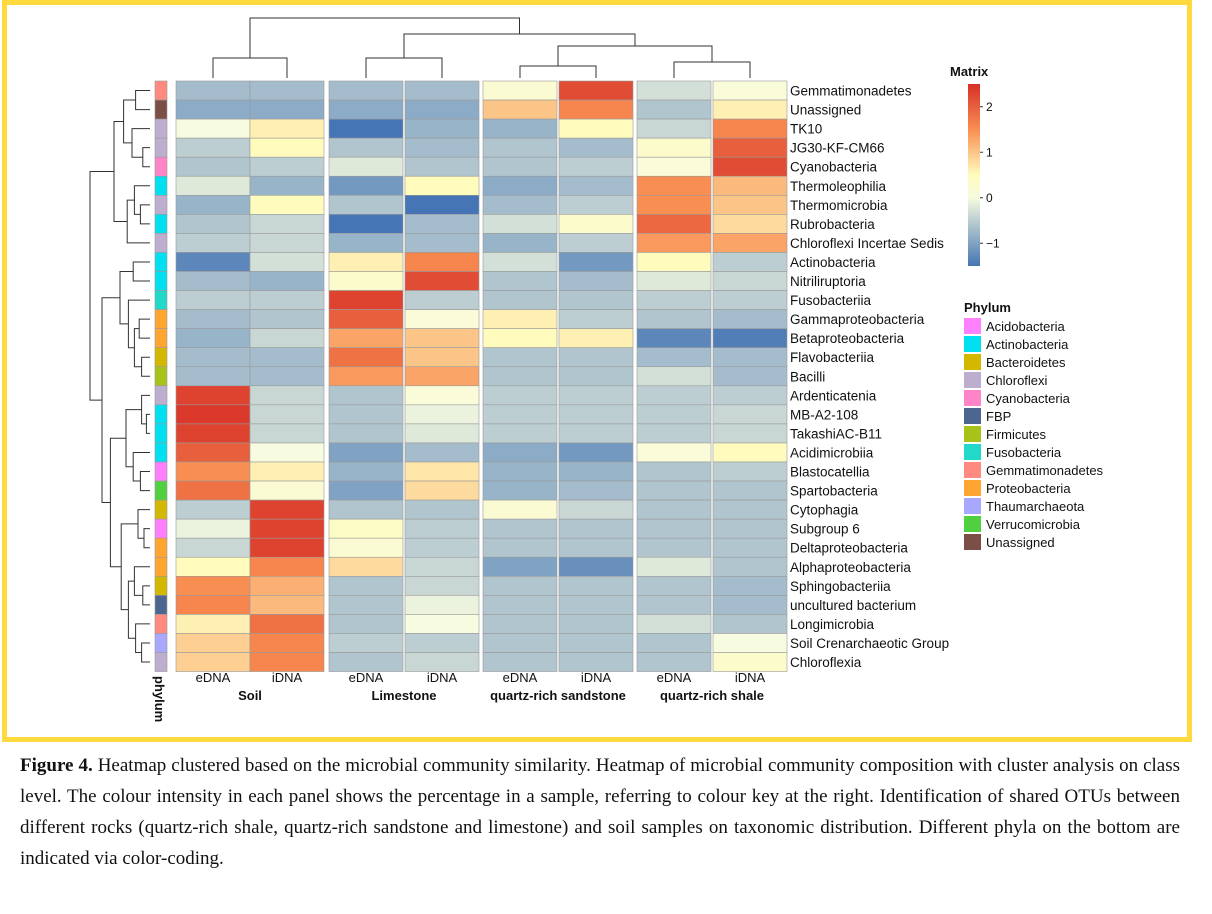 Image resolution: width=1212 pixels, height=914 pixels. Describe the element at coordinates (828, 281) in the screenshot. I see `row-label: Nitriliruptoria` at that location.